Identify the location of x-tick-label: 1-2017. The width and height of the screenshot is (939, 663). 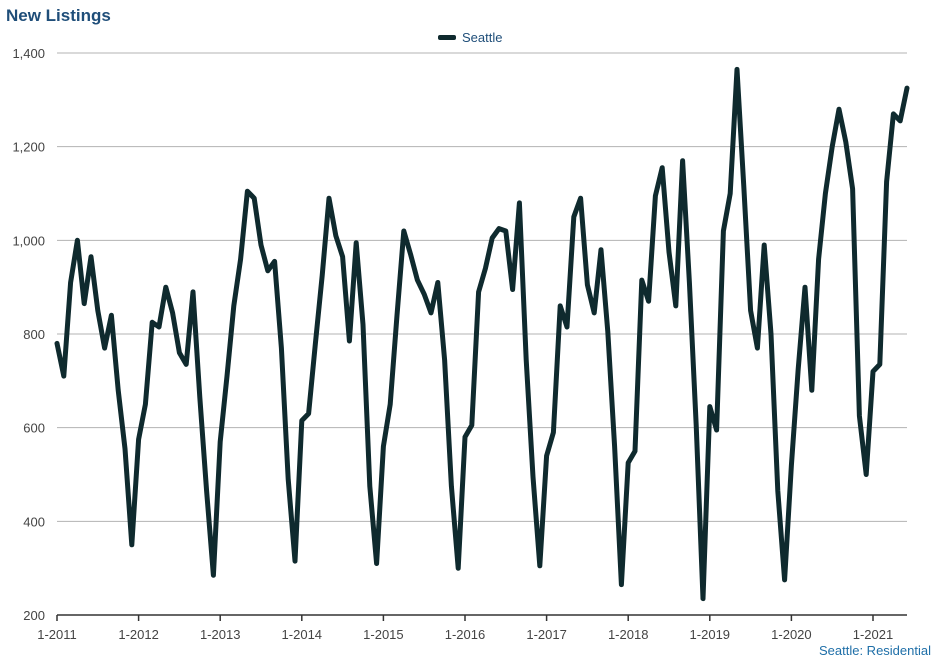
(546, 634).